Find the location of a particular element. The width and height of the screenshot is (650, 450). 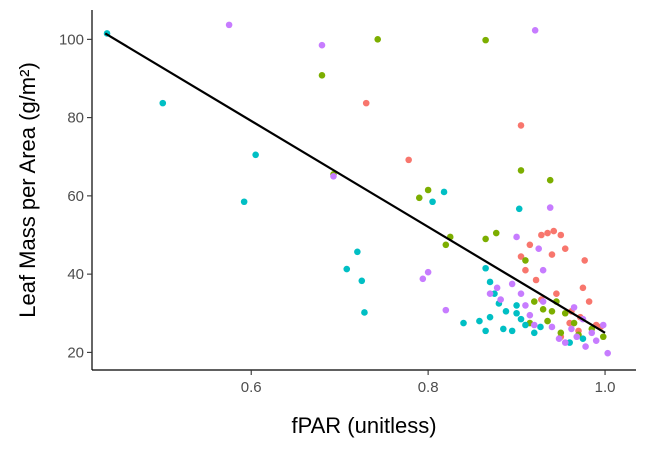

x-axis-ticks: 0.6 0.8 1.0 is located at coordinates (428, 383).